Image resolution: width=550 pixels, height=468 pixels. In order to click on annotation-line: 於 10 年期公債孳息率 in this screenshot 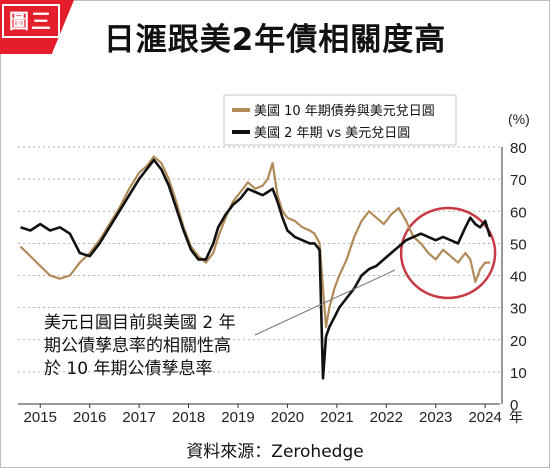, I will do `click(128, 369)`.